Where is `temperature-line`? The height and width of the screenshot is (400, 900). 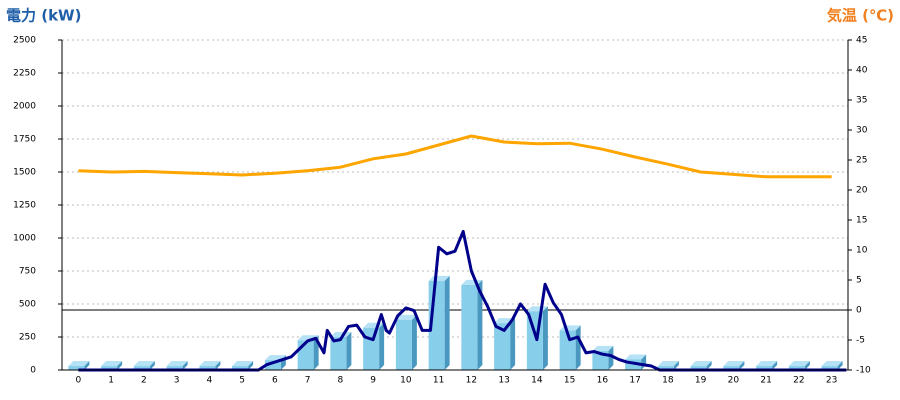 temperature-line is located at coordinates (455, 156).